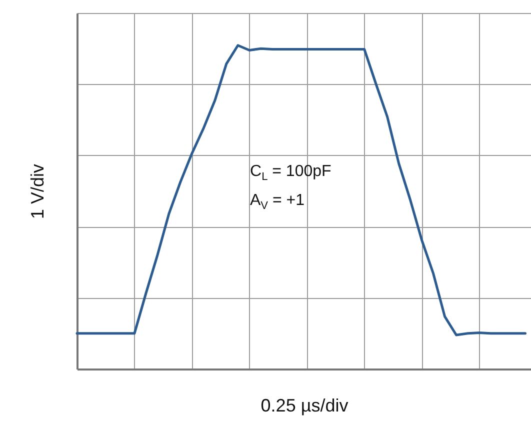 The height and width of the screenshot is (426, 531). I want to click on x-axis-title: 0.25 µs/div, so click(304, 406).